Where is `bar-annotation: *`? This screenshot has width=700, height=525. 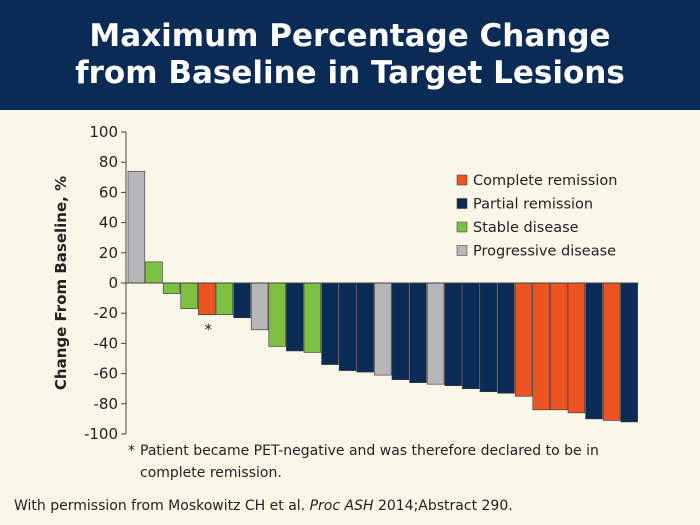 bar-annotation: * is located at coordinates (208, 330).